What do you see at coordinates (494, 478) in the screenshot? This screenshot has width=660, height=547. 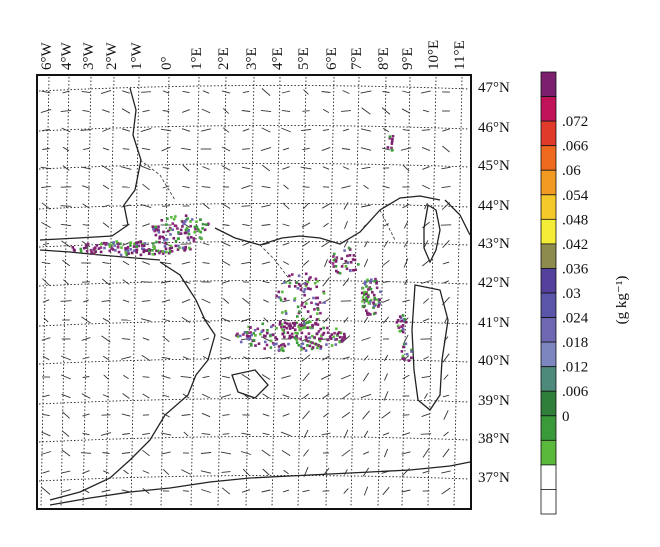 I see `latitude-label: 37°N` at bounding box center [494, 478].